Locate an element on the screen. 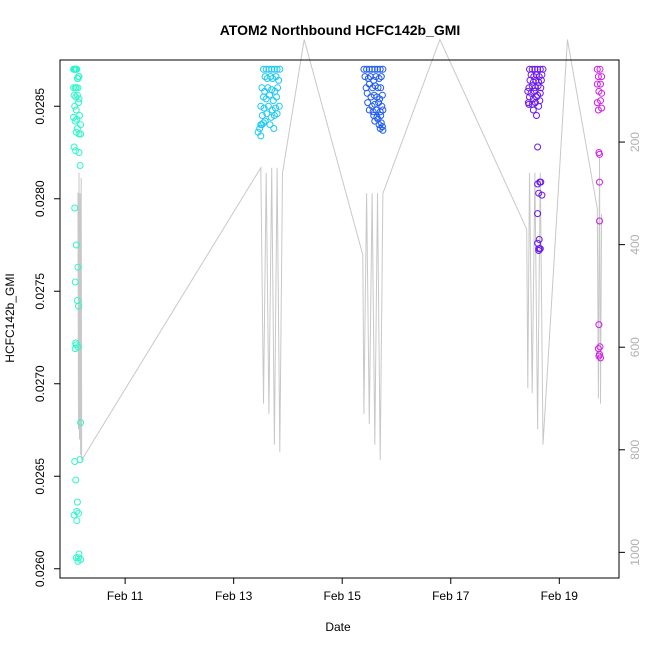 Image resolution: width=650 pixels, height=655 pixels. y2-tick-label: 1000 is located at coordinates (635, 552).